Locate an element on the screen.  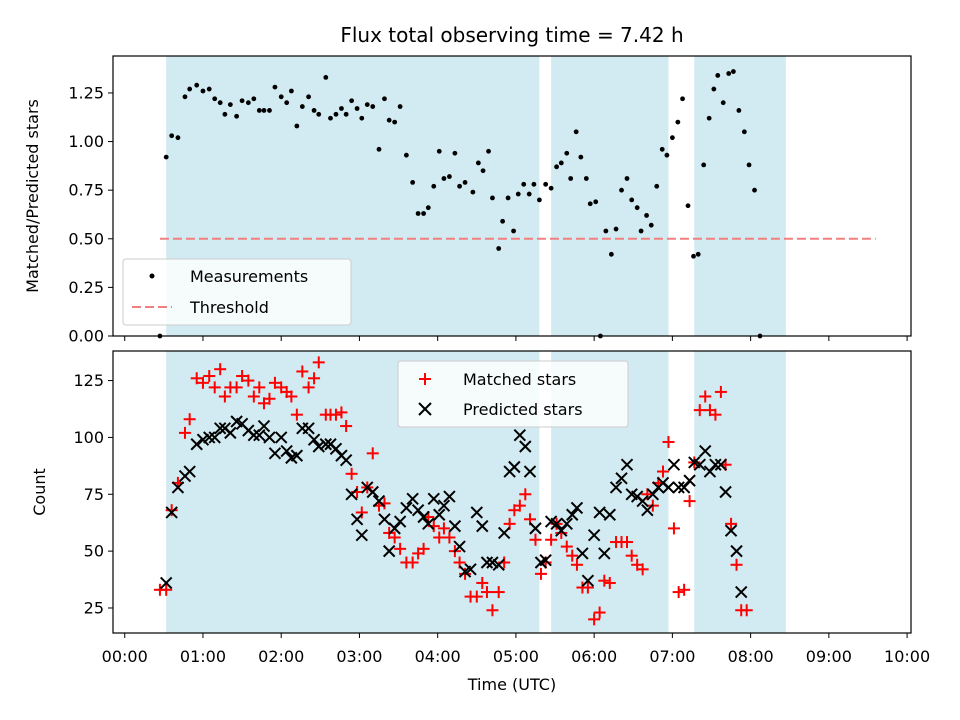
legend-measurements-label: Measurements is located at coordinates (249, 276).